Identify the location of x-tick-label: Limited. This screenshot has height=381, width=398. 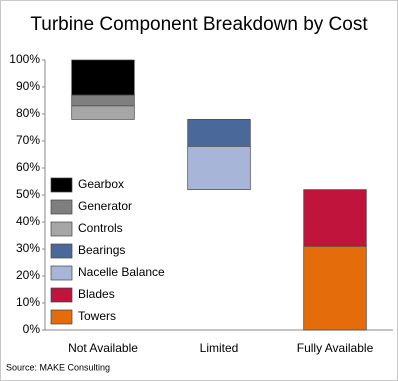
(219, 348).